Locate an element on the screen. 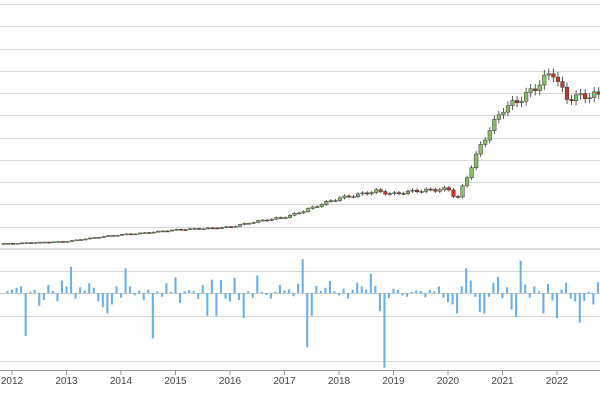 This screenshot has height=400, width=600. x-axis-tick-label: 2014 is located at coordinates (121, 381).